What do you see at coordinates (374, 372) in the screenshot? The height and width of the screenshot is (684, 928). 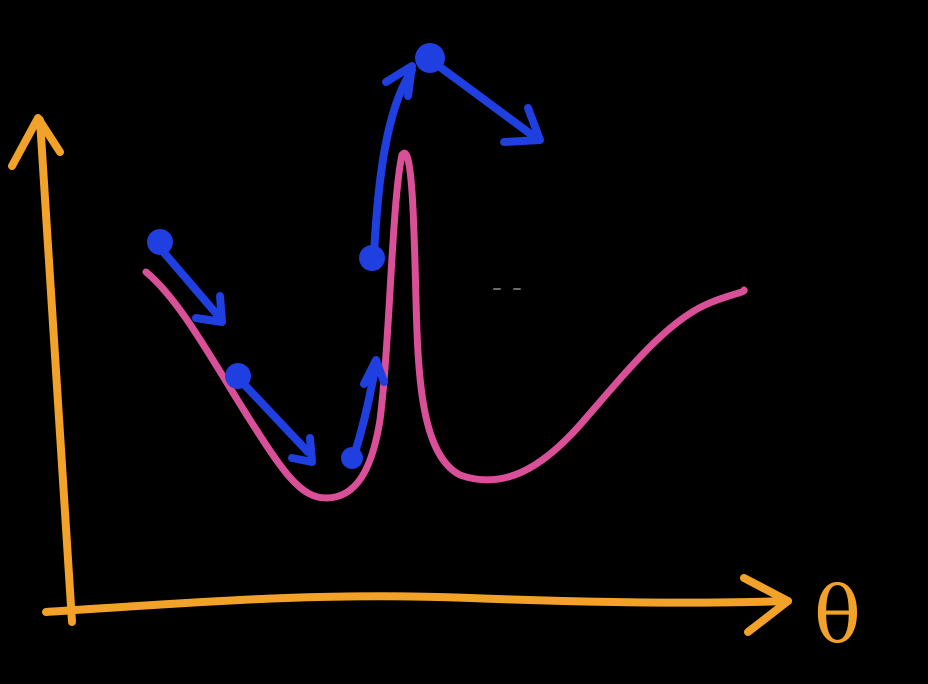 I see `step-arrow-3-head-icon` at bounding box center [374, 372].